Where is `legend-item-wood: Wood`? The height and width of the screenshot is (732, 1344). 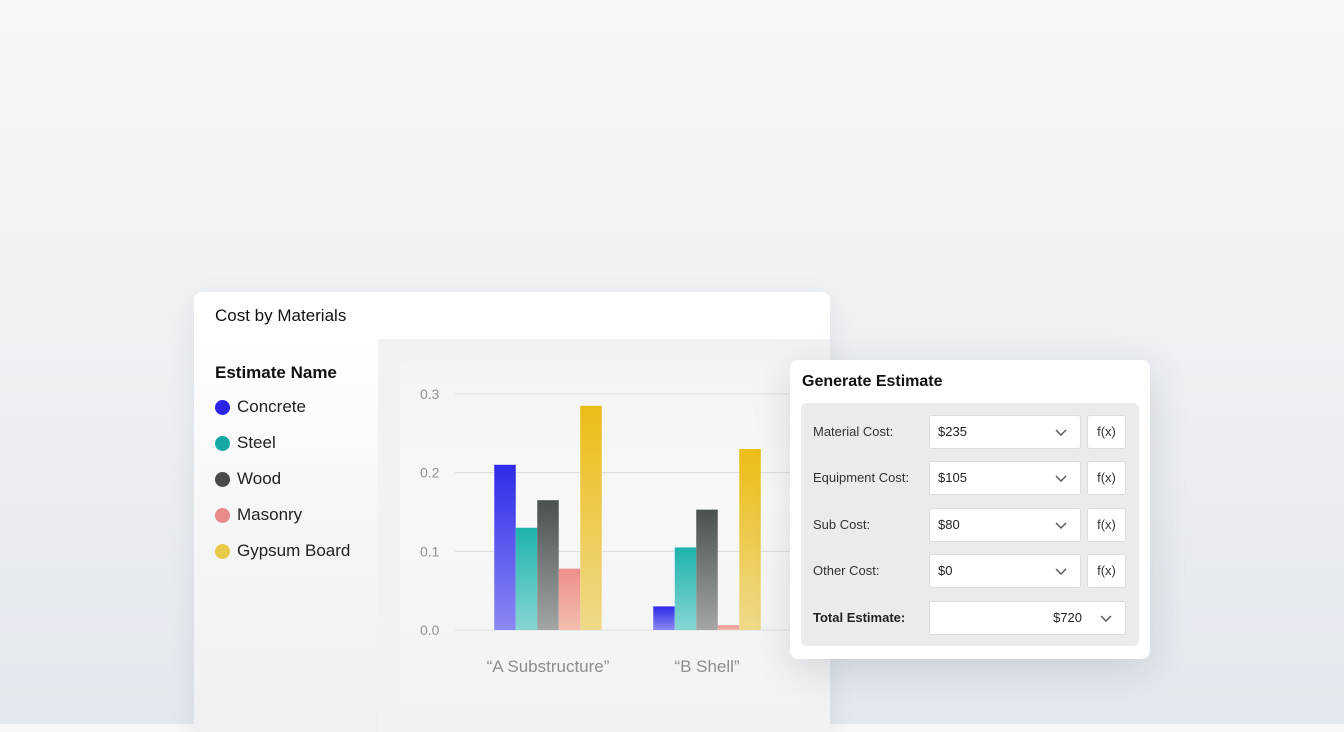 legend-item-wood: Wood is located at coordinates (248, 479).